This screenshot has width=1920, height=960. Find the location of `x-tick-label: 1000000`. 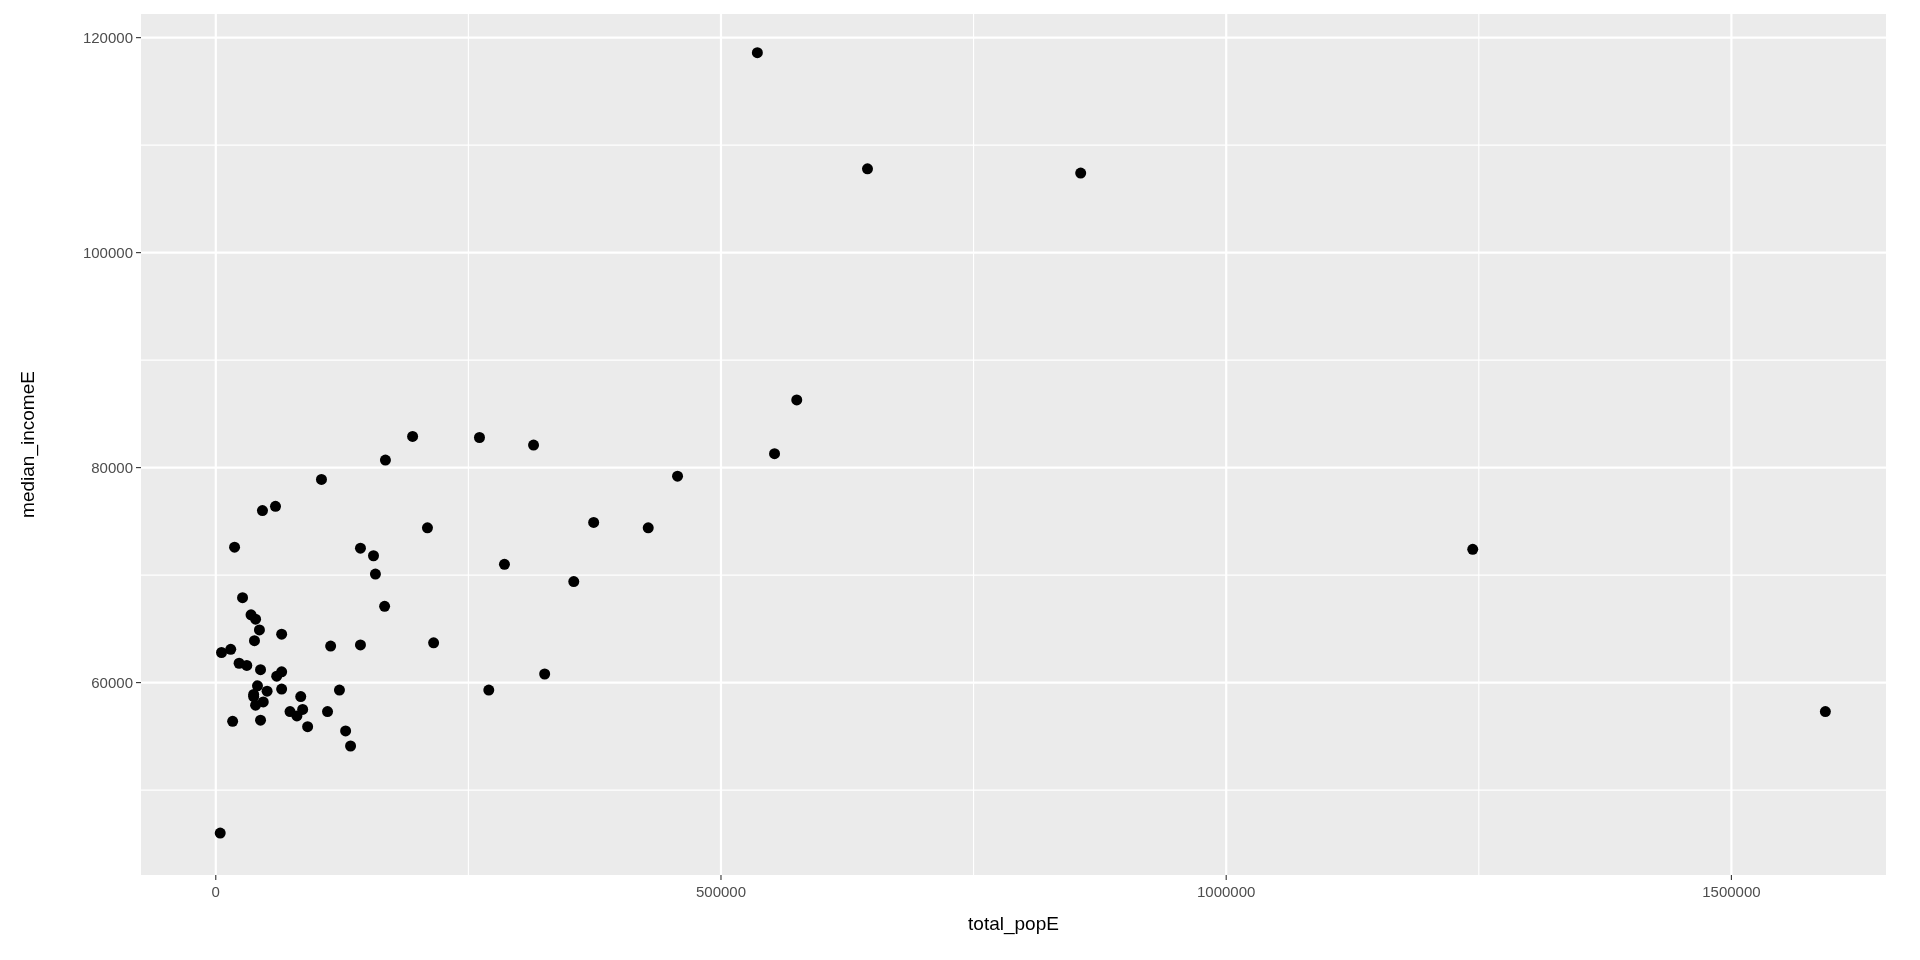

x-tick-label: 1000000 is located at coordinates (1226, 891).